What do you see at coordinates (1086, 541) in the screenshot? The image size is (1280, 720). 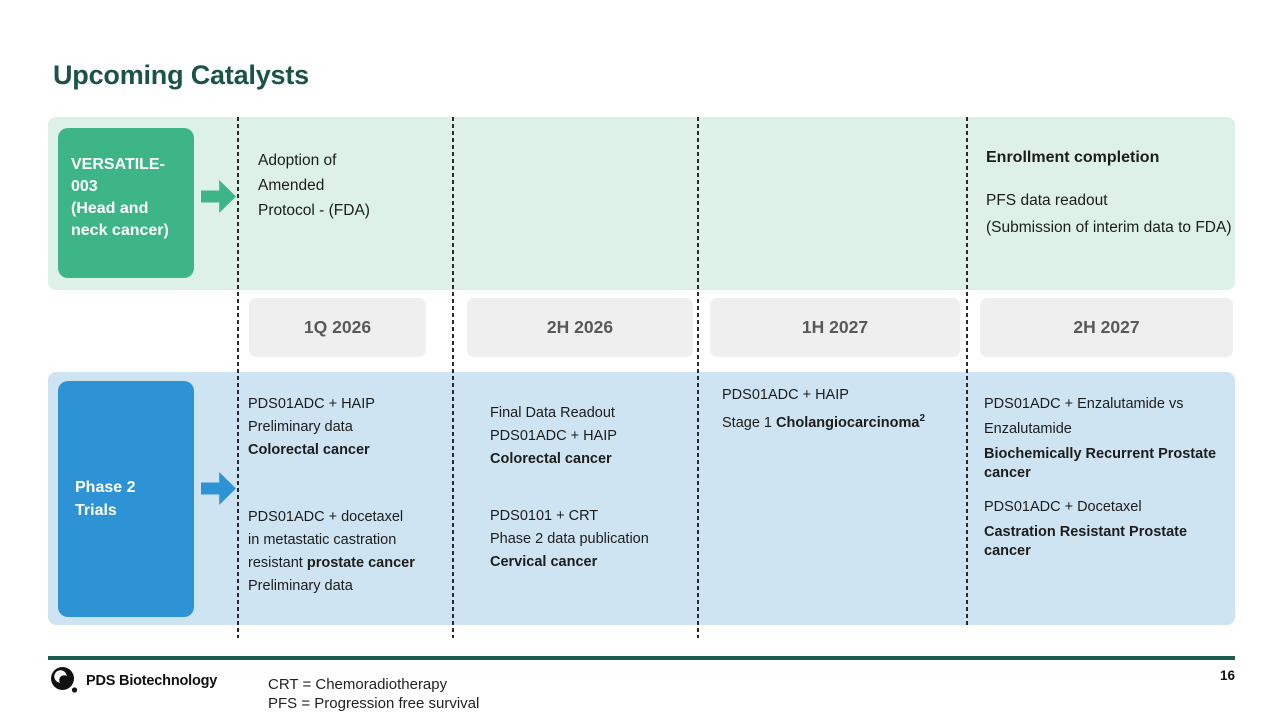 I see `milestone-line: Castration Resistant Prostate cancer` at bounding box center [1086, 541].